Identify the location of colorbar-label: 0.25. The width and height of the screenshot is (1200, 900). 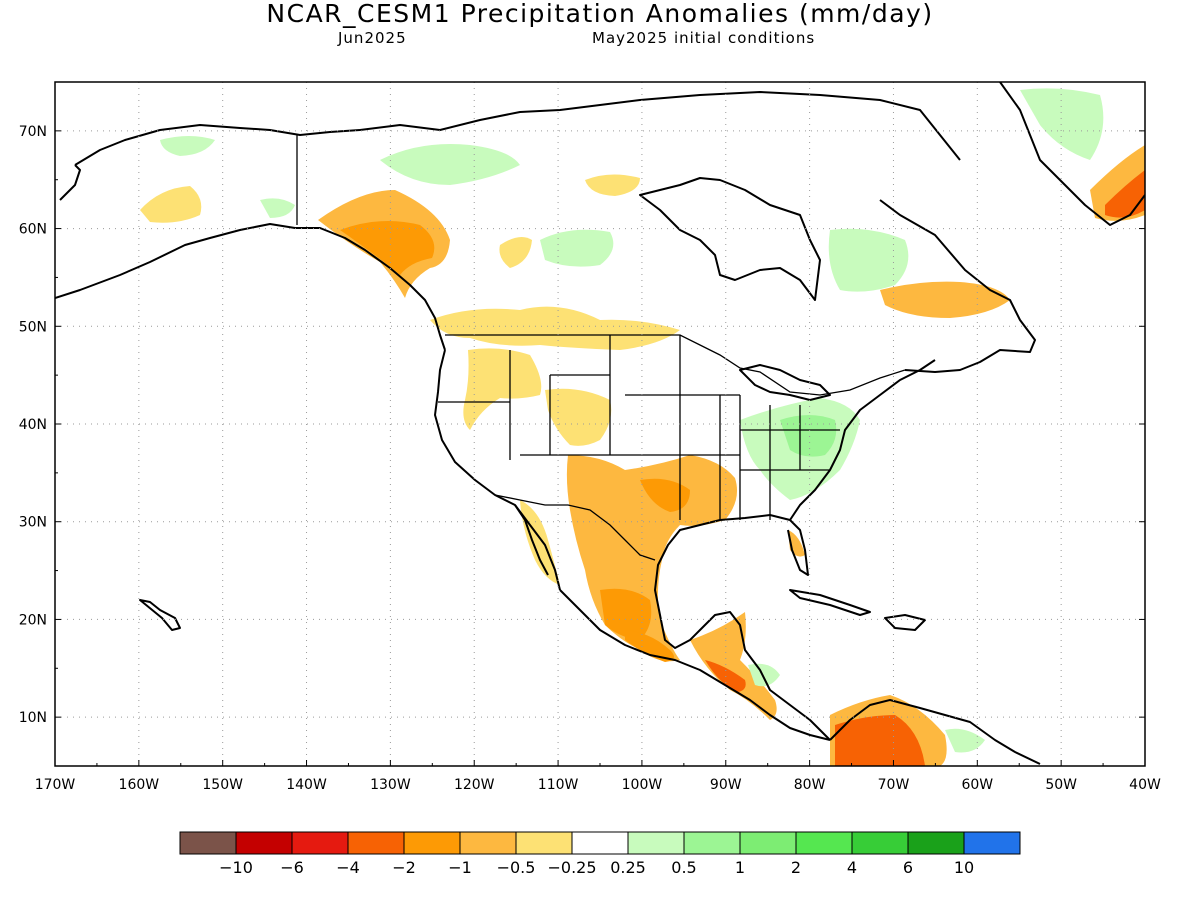
(628, 867).